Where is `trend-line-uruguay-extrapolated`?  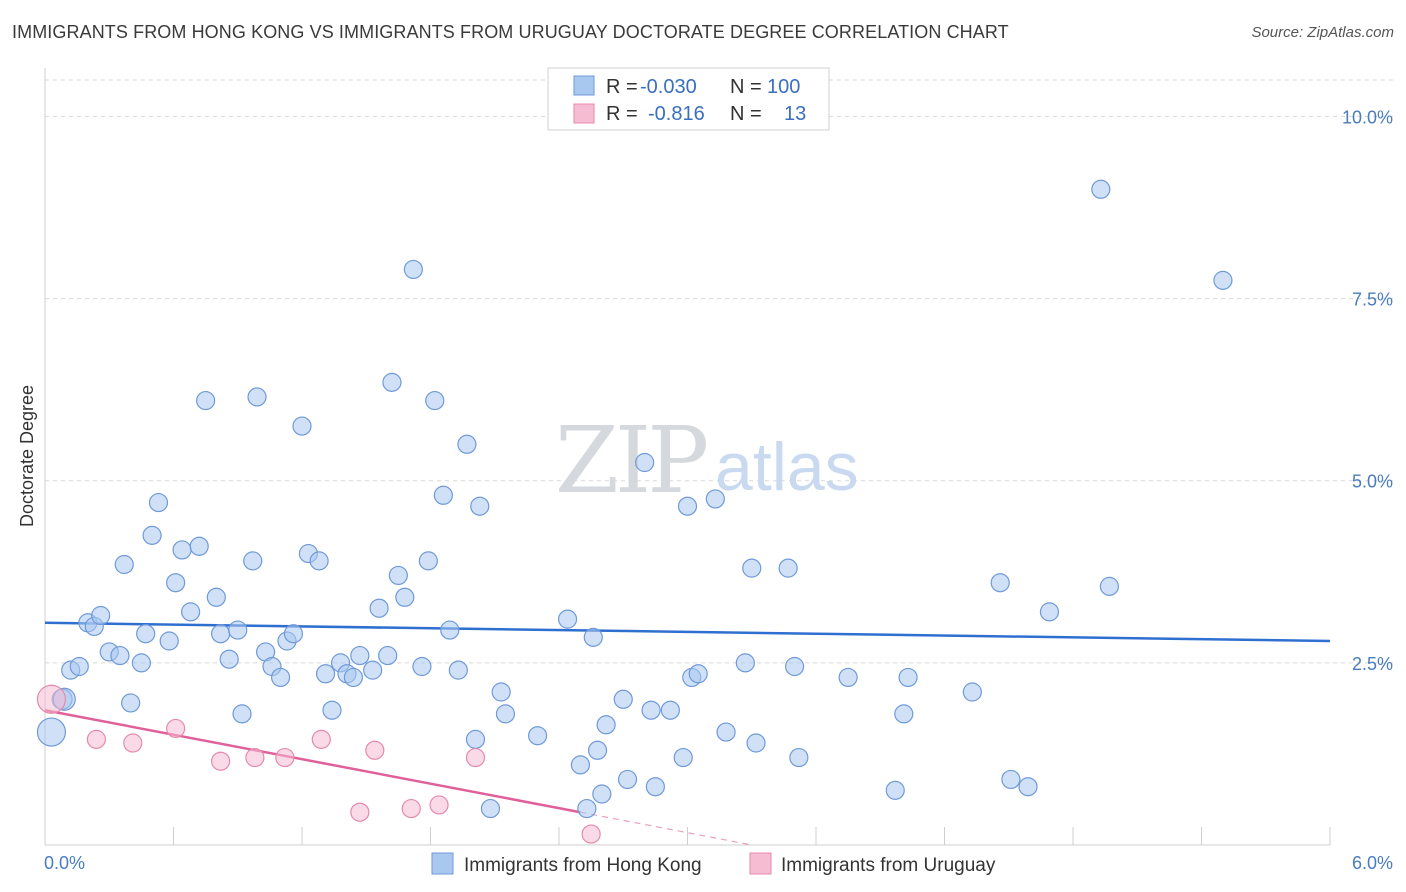
trend-line-uruguay-extrapolated is located at coordinates (666, 828).